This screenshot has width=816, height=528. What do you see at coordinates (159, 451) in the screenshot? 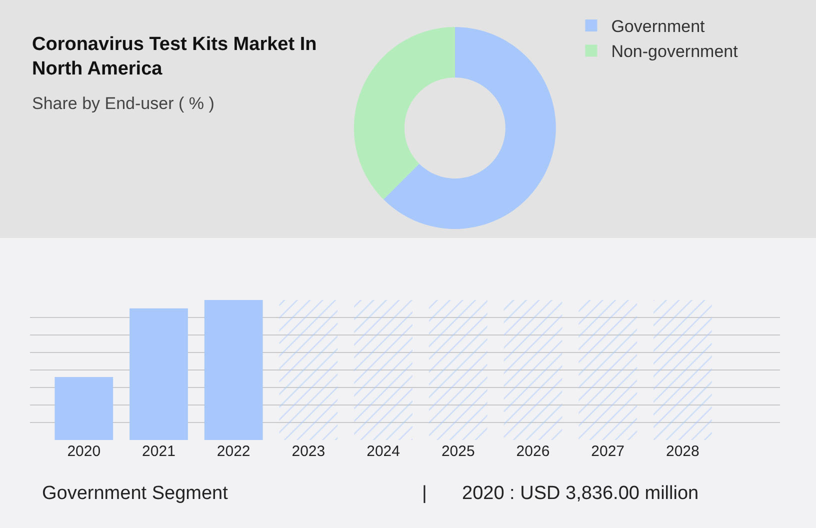
I see `x-tick-label: 2021` at bounding box center [159, 451].